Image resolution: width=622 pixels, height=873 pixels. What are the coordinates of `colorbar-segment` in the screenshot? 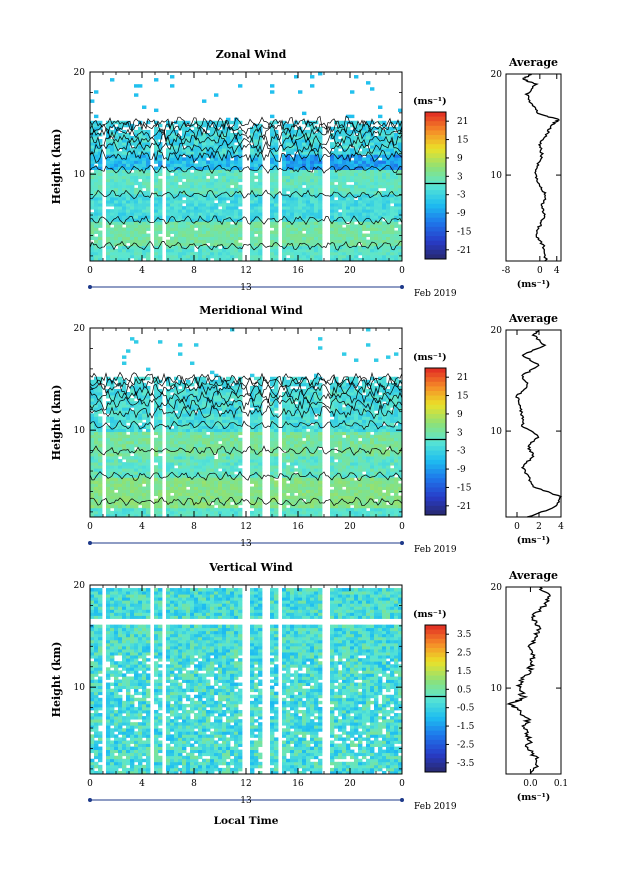 It's located at (435, 220).